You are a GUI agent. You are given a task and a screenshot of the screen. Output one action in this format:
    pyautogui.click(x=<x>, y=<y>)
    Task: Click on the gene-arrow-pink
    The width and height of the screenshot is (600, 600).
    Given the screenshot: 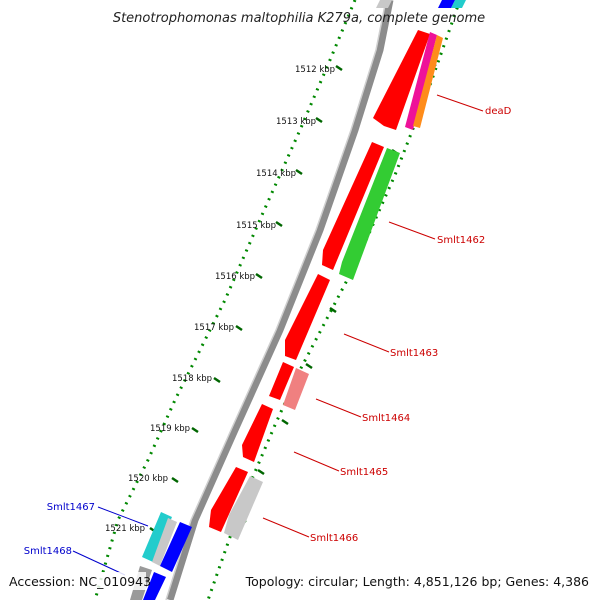 What is the action you would take?
    pyautogui.click(x=296, y=389)
    